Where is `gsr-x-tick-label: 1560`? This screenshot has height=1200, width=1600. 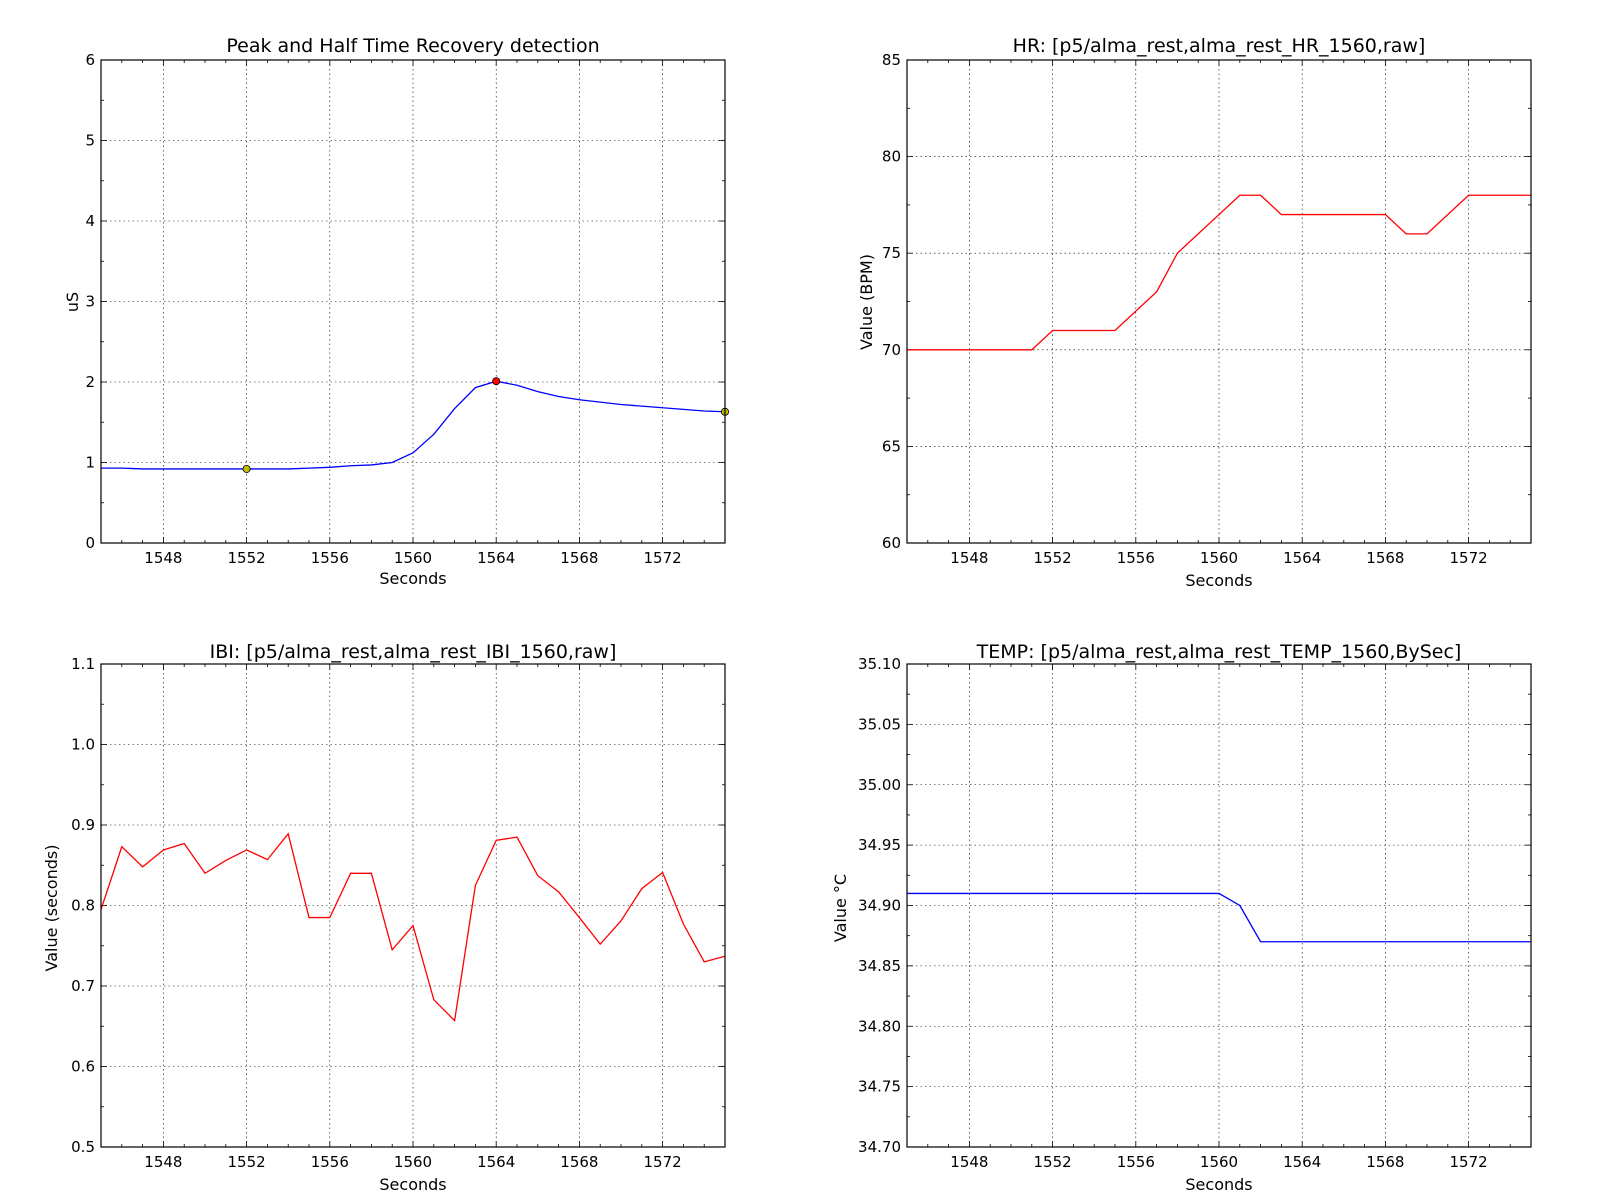
gsr-x-tick-label: 1560 is located at coordinates (413, 558).